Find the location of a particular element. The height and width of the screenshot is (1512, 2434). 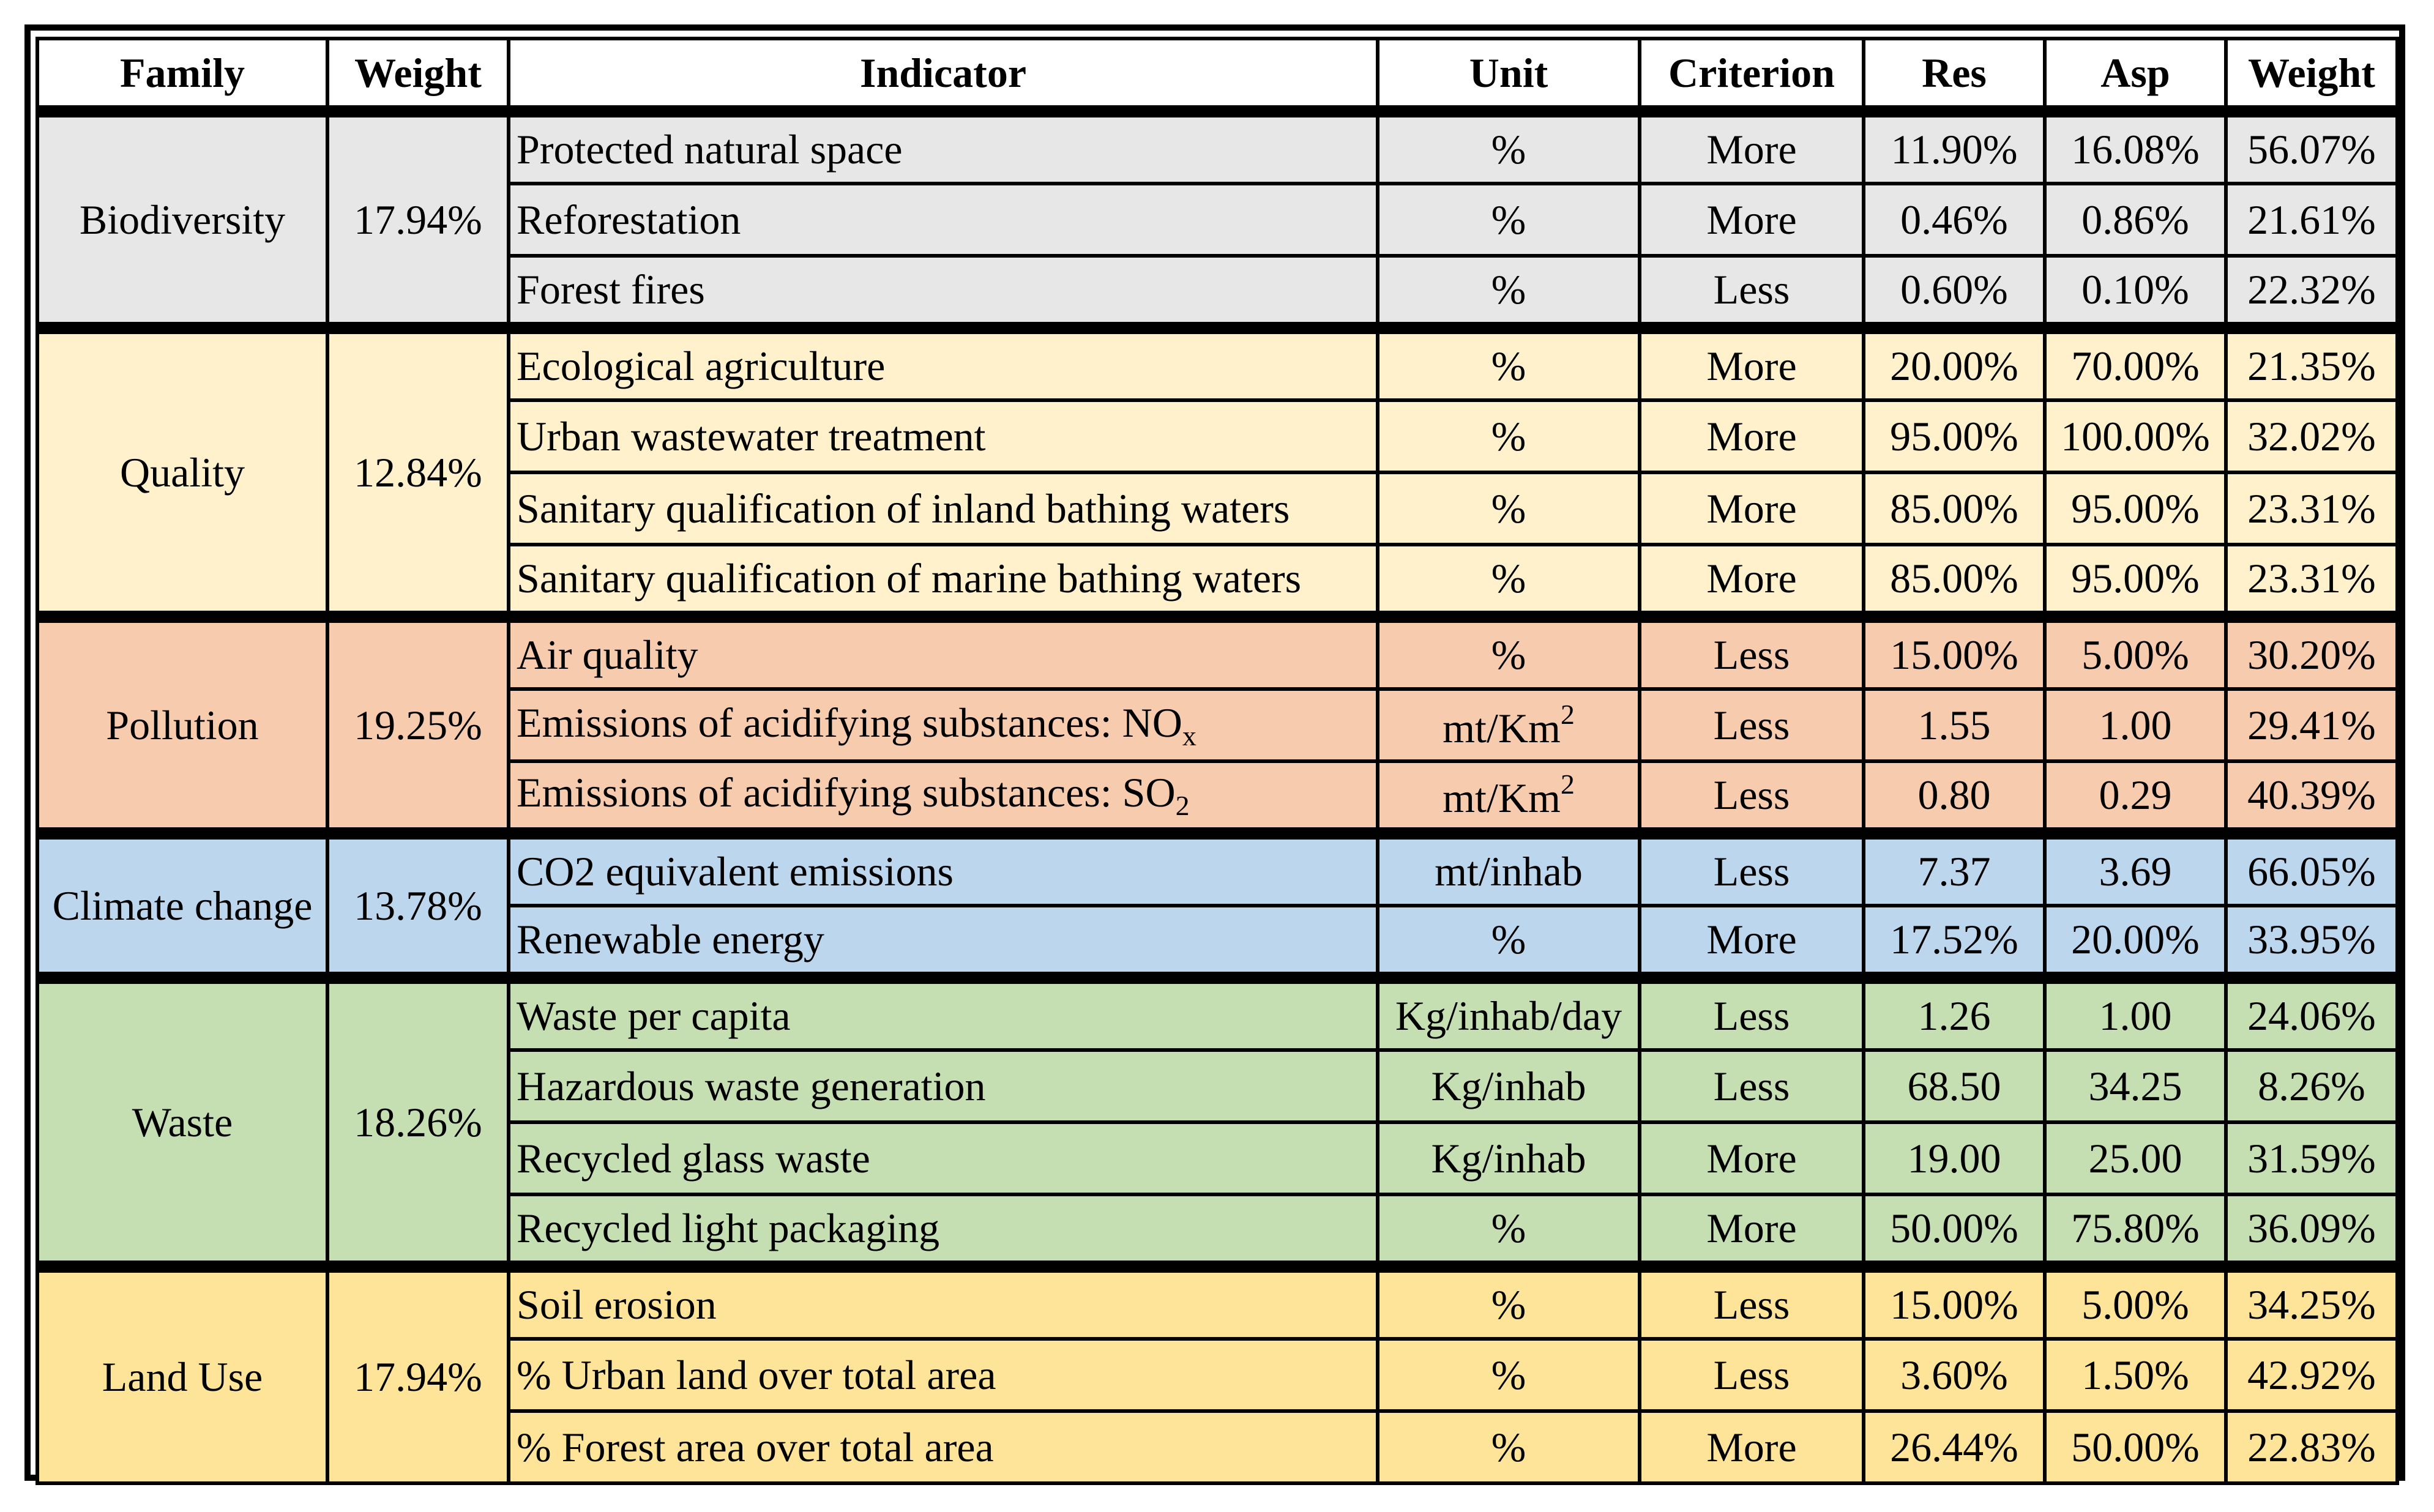

indicator-name: Recycled glass waste is located at coordinates (943, 1158).